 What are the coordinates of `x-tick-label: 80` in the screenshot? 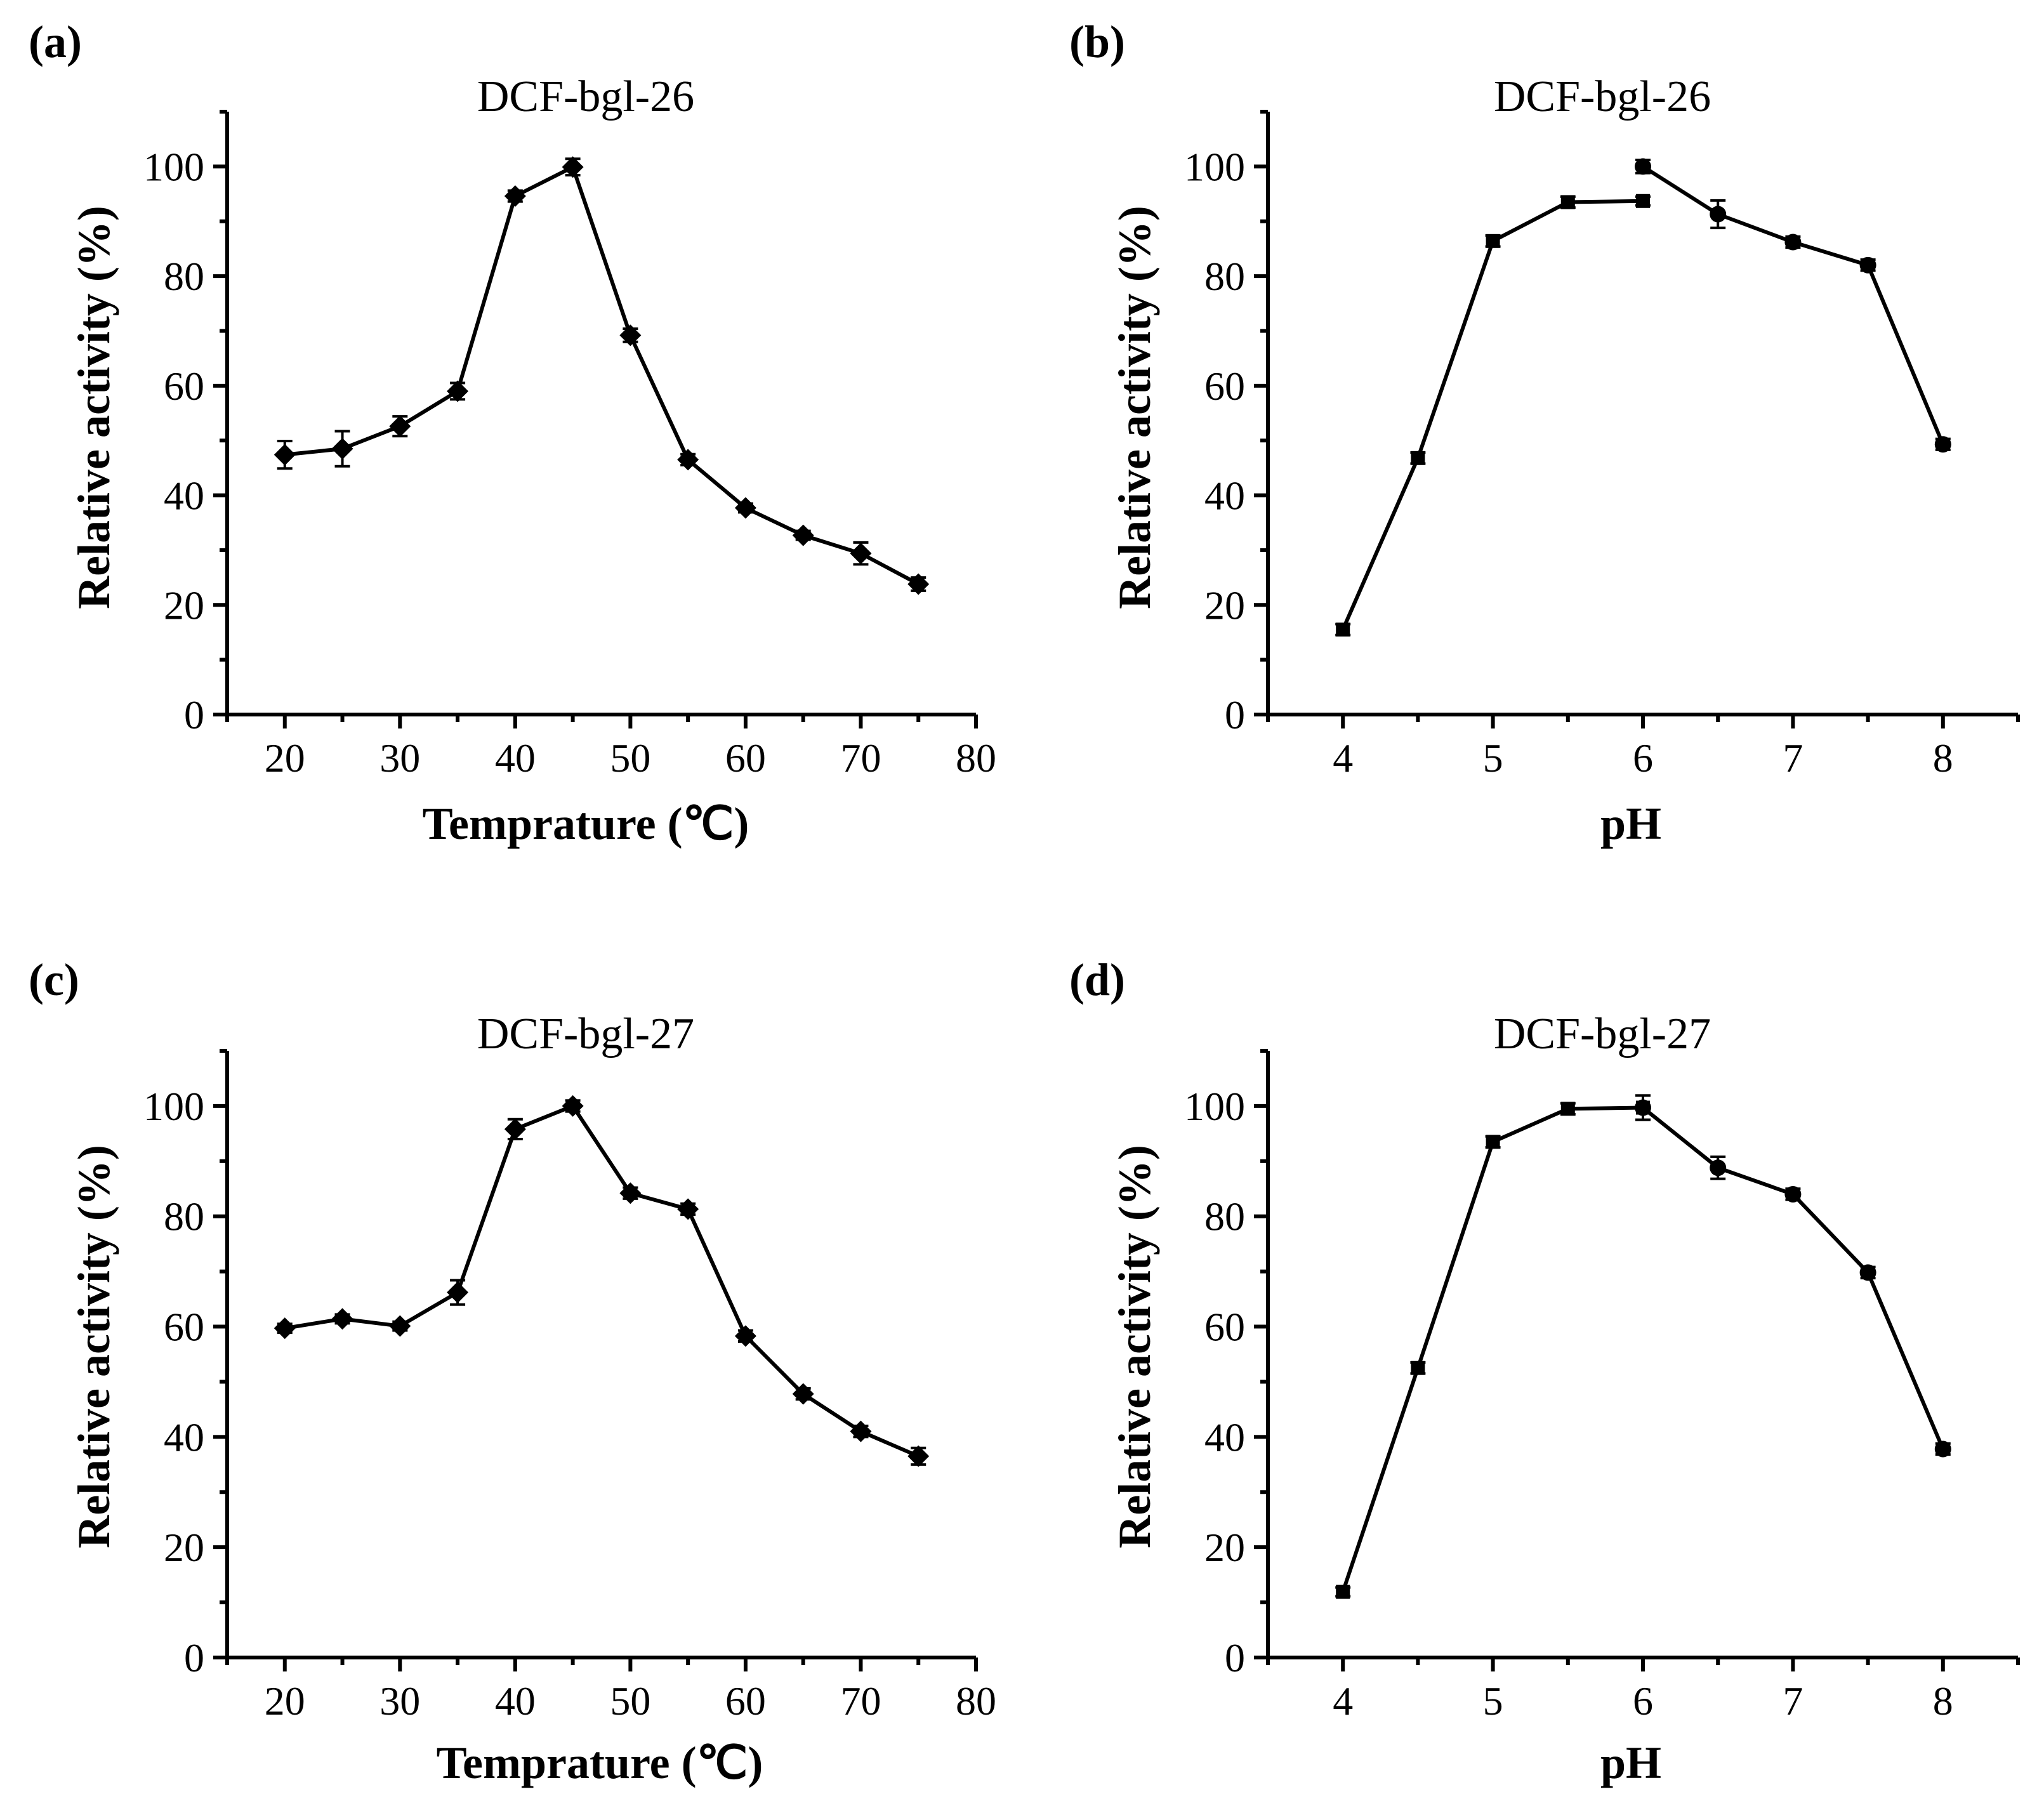 It's located at (976, 1701).